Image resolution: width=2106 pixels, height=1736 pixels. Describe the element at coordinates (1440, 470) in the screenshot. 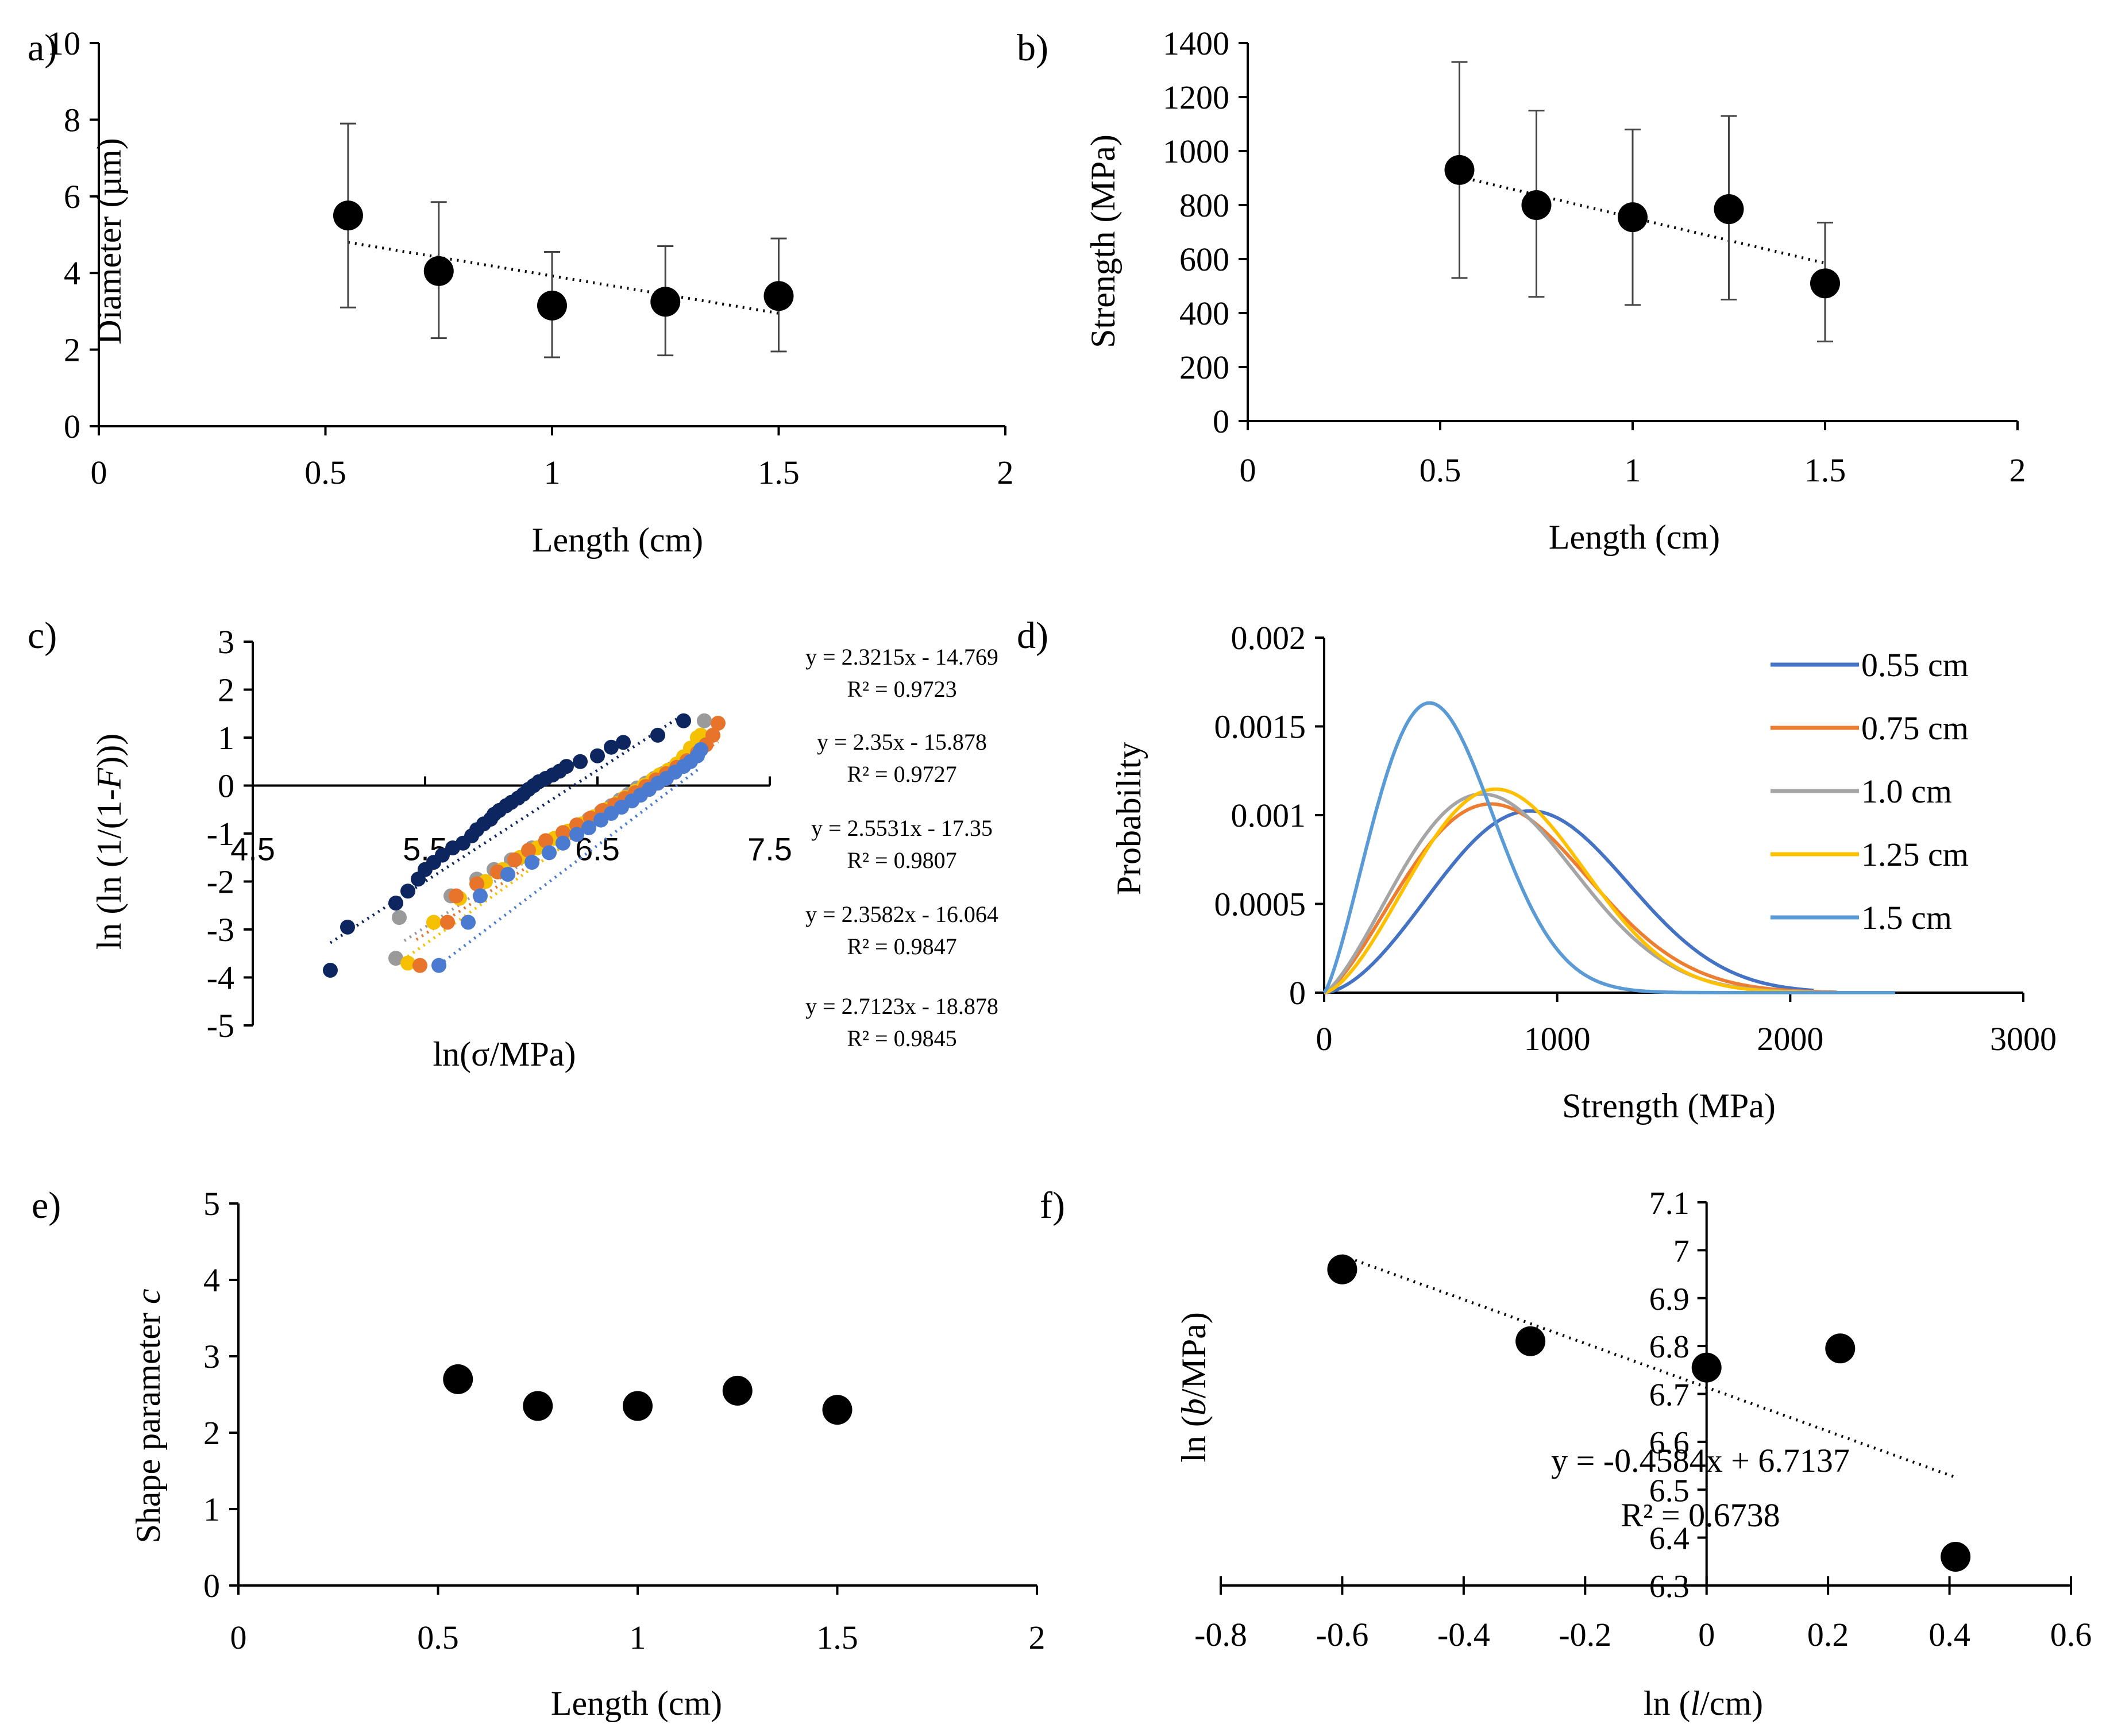

I see `b-x-tick-label: 0.5` at that location.